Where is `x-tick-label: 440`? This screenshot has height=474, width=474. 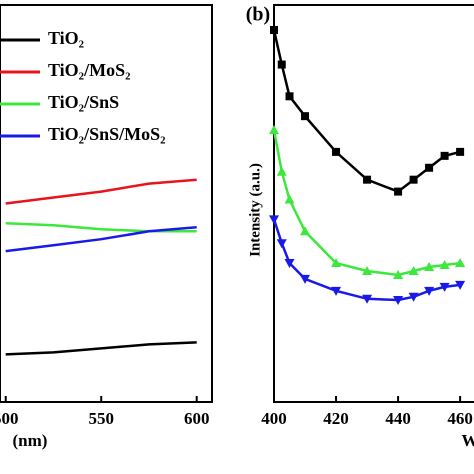
x-tick-label: 440 is located at coordinates (398, 418).